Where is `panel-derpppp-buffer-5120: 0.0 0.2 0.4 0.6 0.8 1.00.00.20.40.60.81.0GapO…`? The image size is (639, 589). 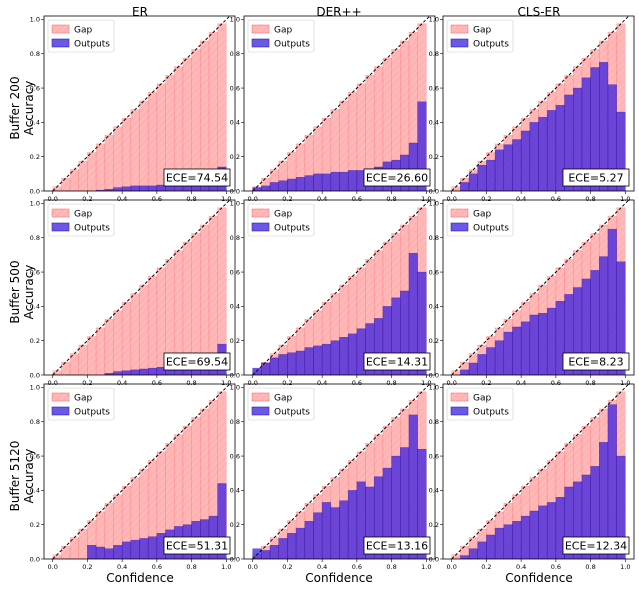
panel-derpppp-buffer-5120: 0.0 0.2 0.4 0.6 0.8 1.00.00.20.40.60.81.0GapO… is located at coordinates (333, 477).